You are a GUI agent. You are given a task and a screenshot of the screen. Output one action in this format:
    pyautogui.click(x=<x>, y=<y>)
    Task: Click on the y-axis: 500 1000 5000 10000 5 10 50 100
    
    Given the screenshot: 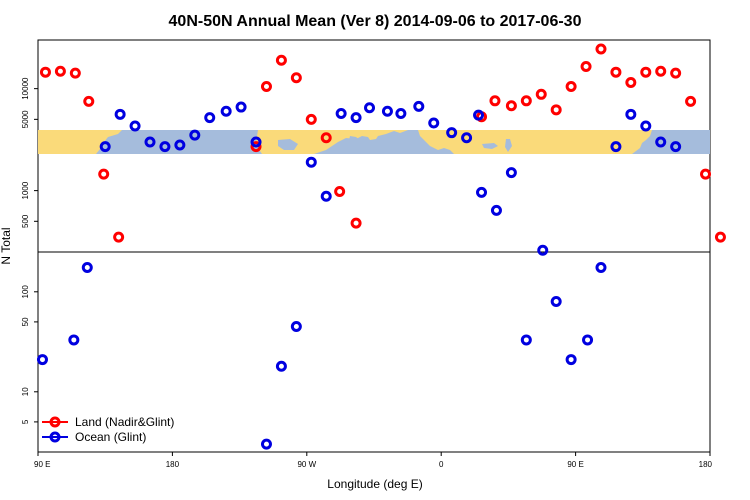 What is the action you would take?
    pyautogui.click(x=29, y=250)
    